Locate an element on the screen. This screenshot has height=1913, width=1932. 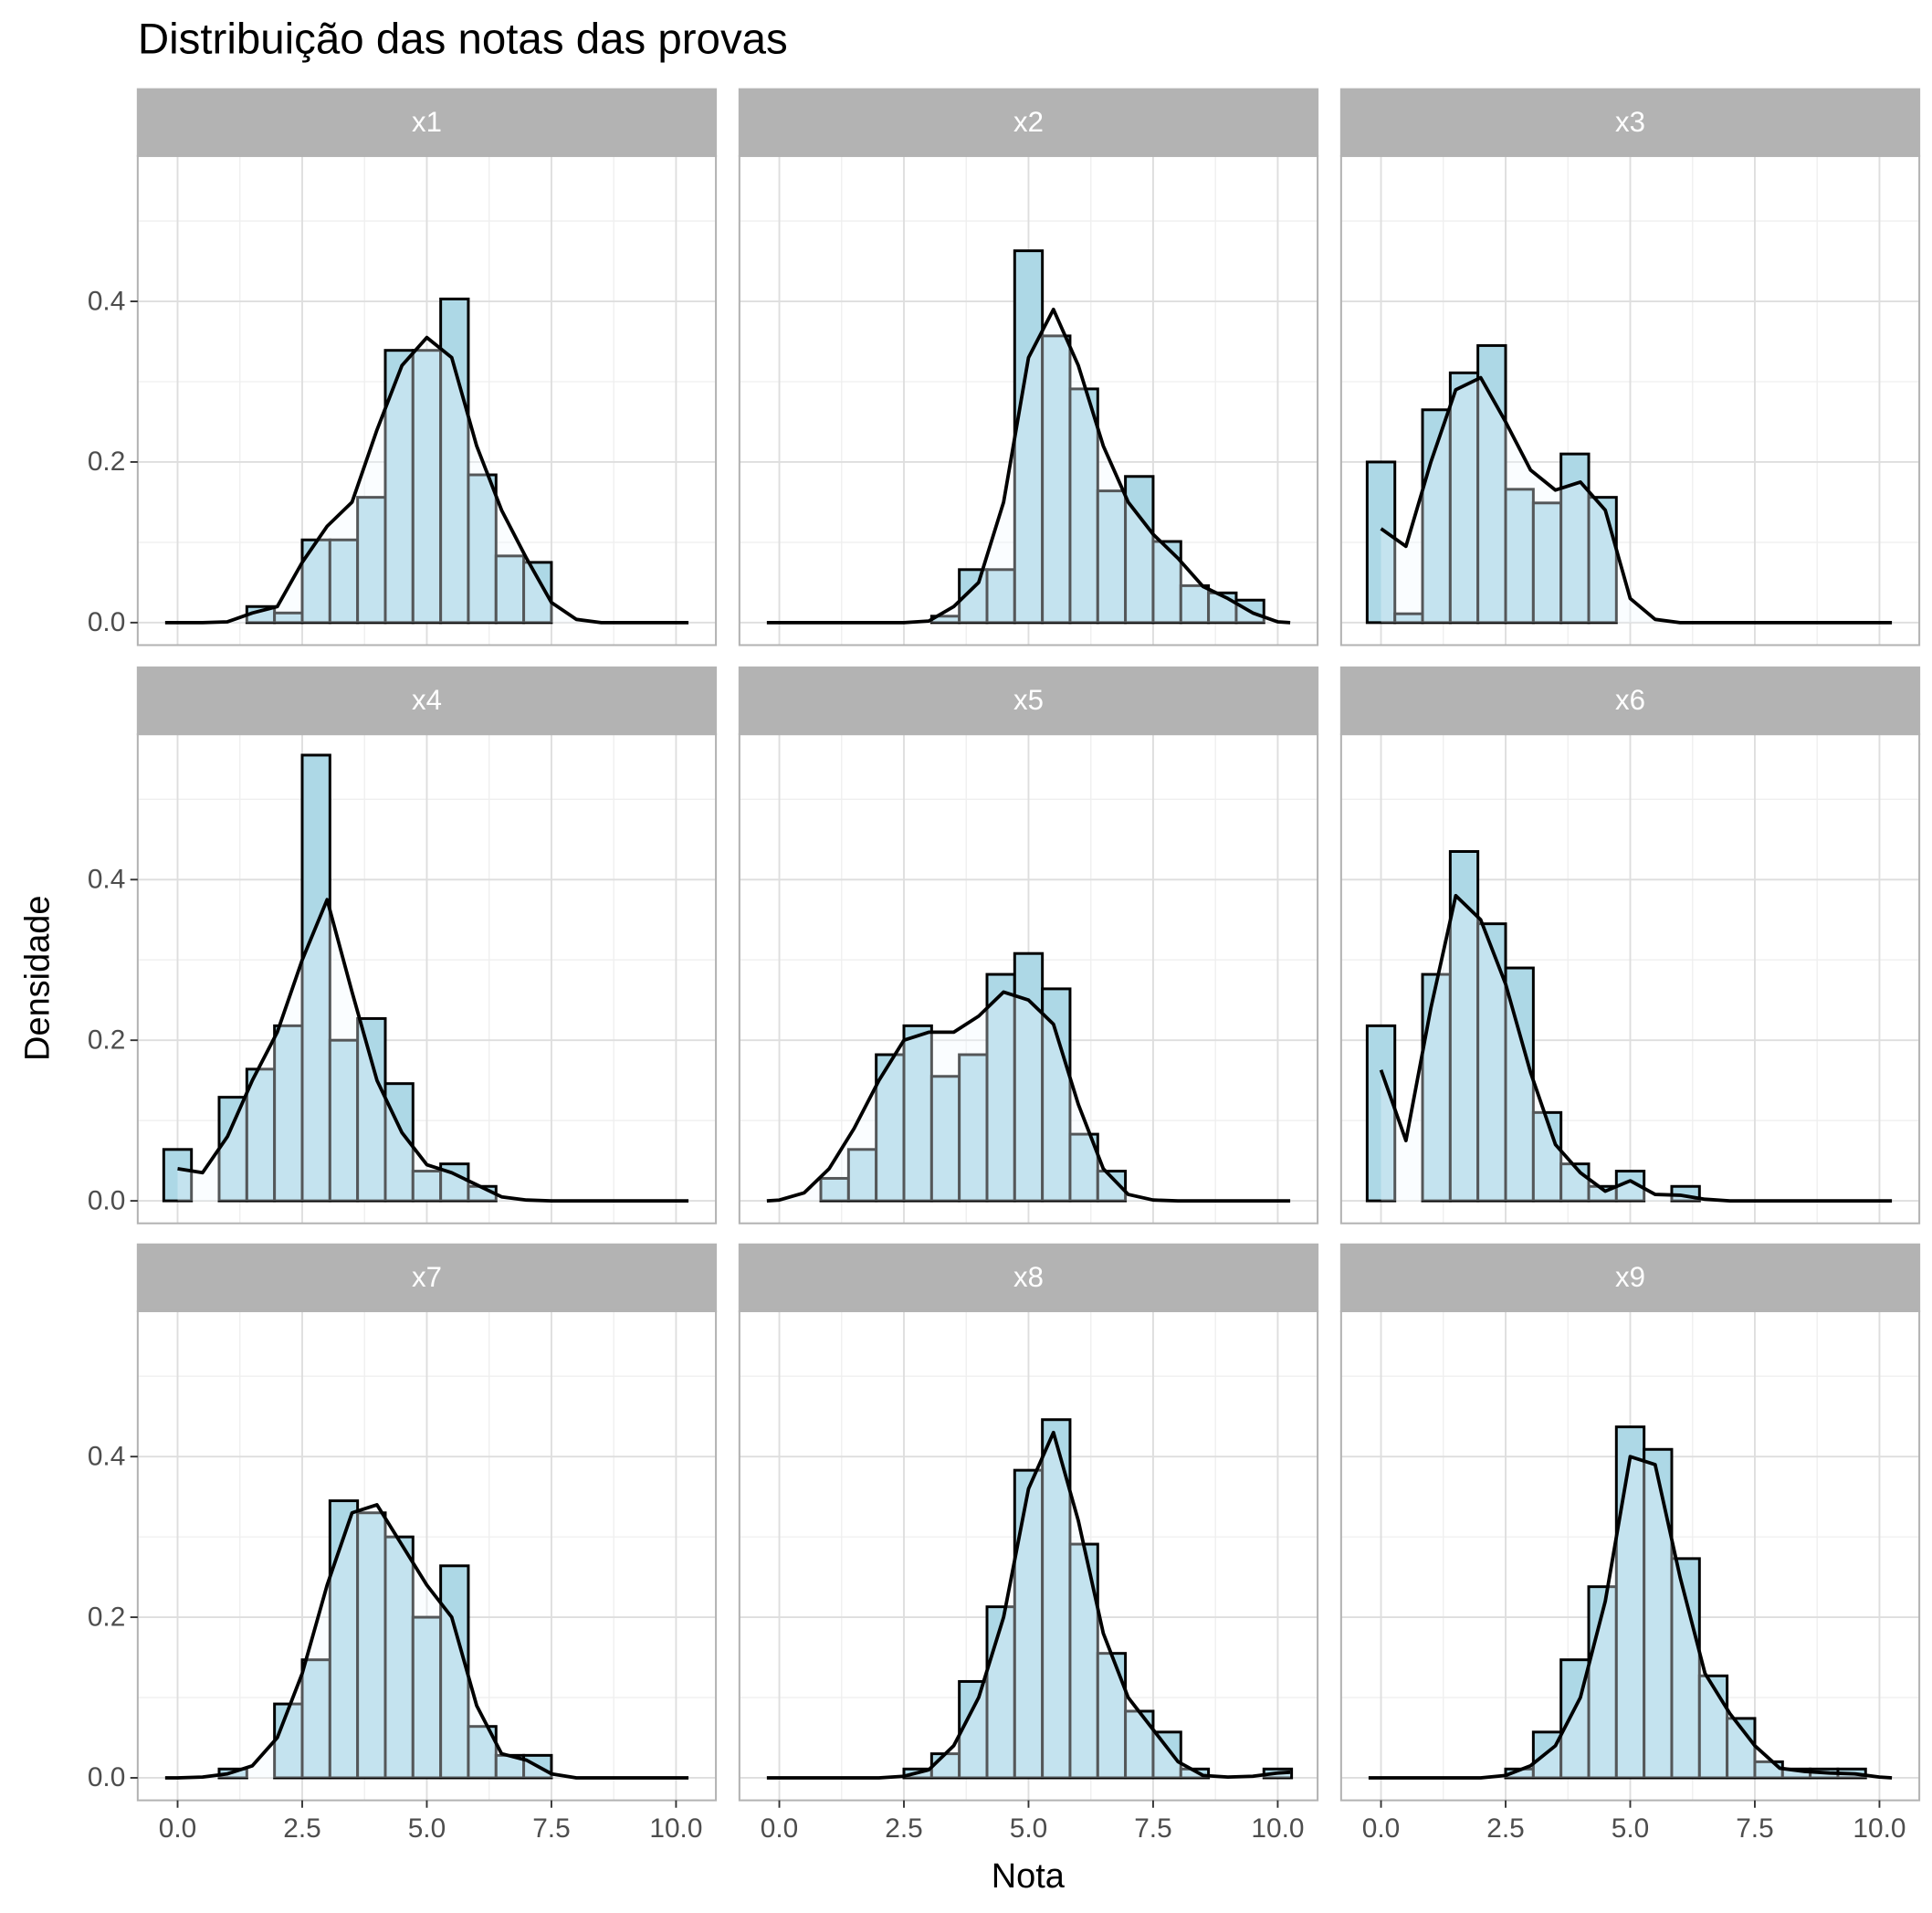
strip-label: x9 is located at coordinates (1630, 1277).